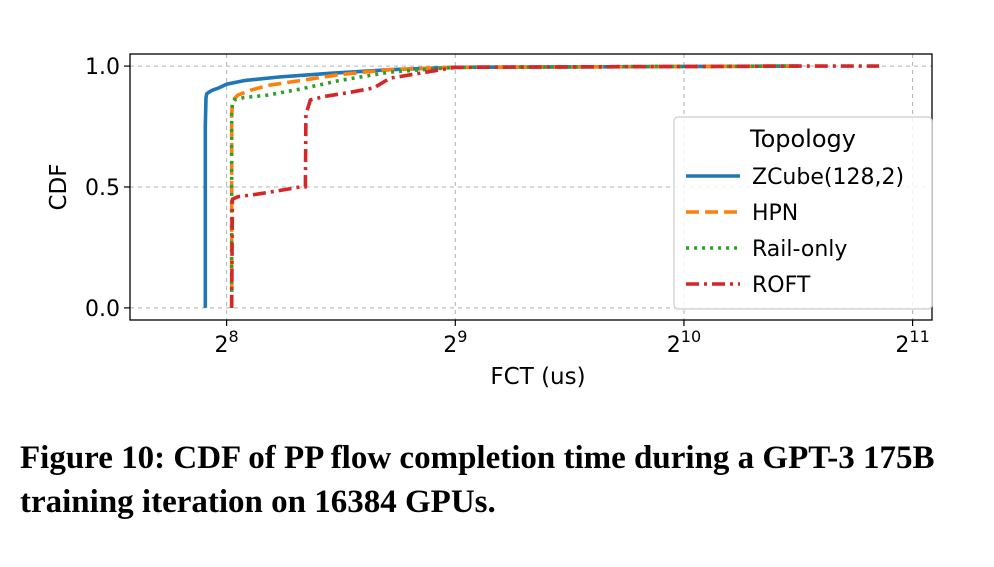 This screenshot has width=994, height=567. Describe the element at coordinates (227, 342) in the screenshot. I see `x-tick-label: 28` at that location.